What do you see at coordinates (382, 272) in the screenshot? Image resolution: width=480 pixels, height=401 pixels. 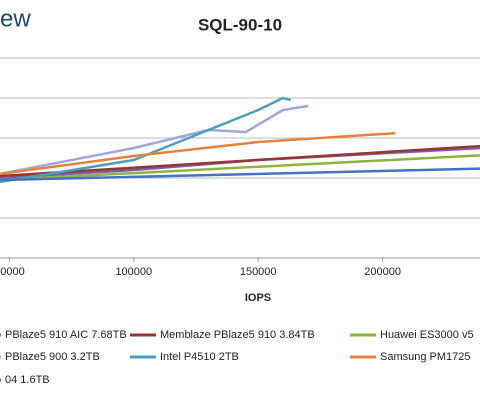 I see `x-tick-label: 200000` at bounding box center [382, 272].